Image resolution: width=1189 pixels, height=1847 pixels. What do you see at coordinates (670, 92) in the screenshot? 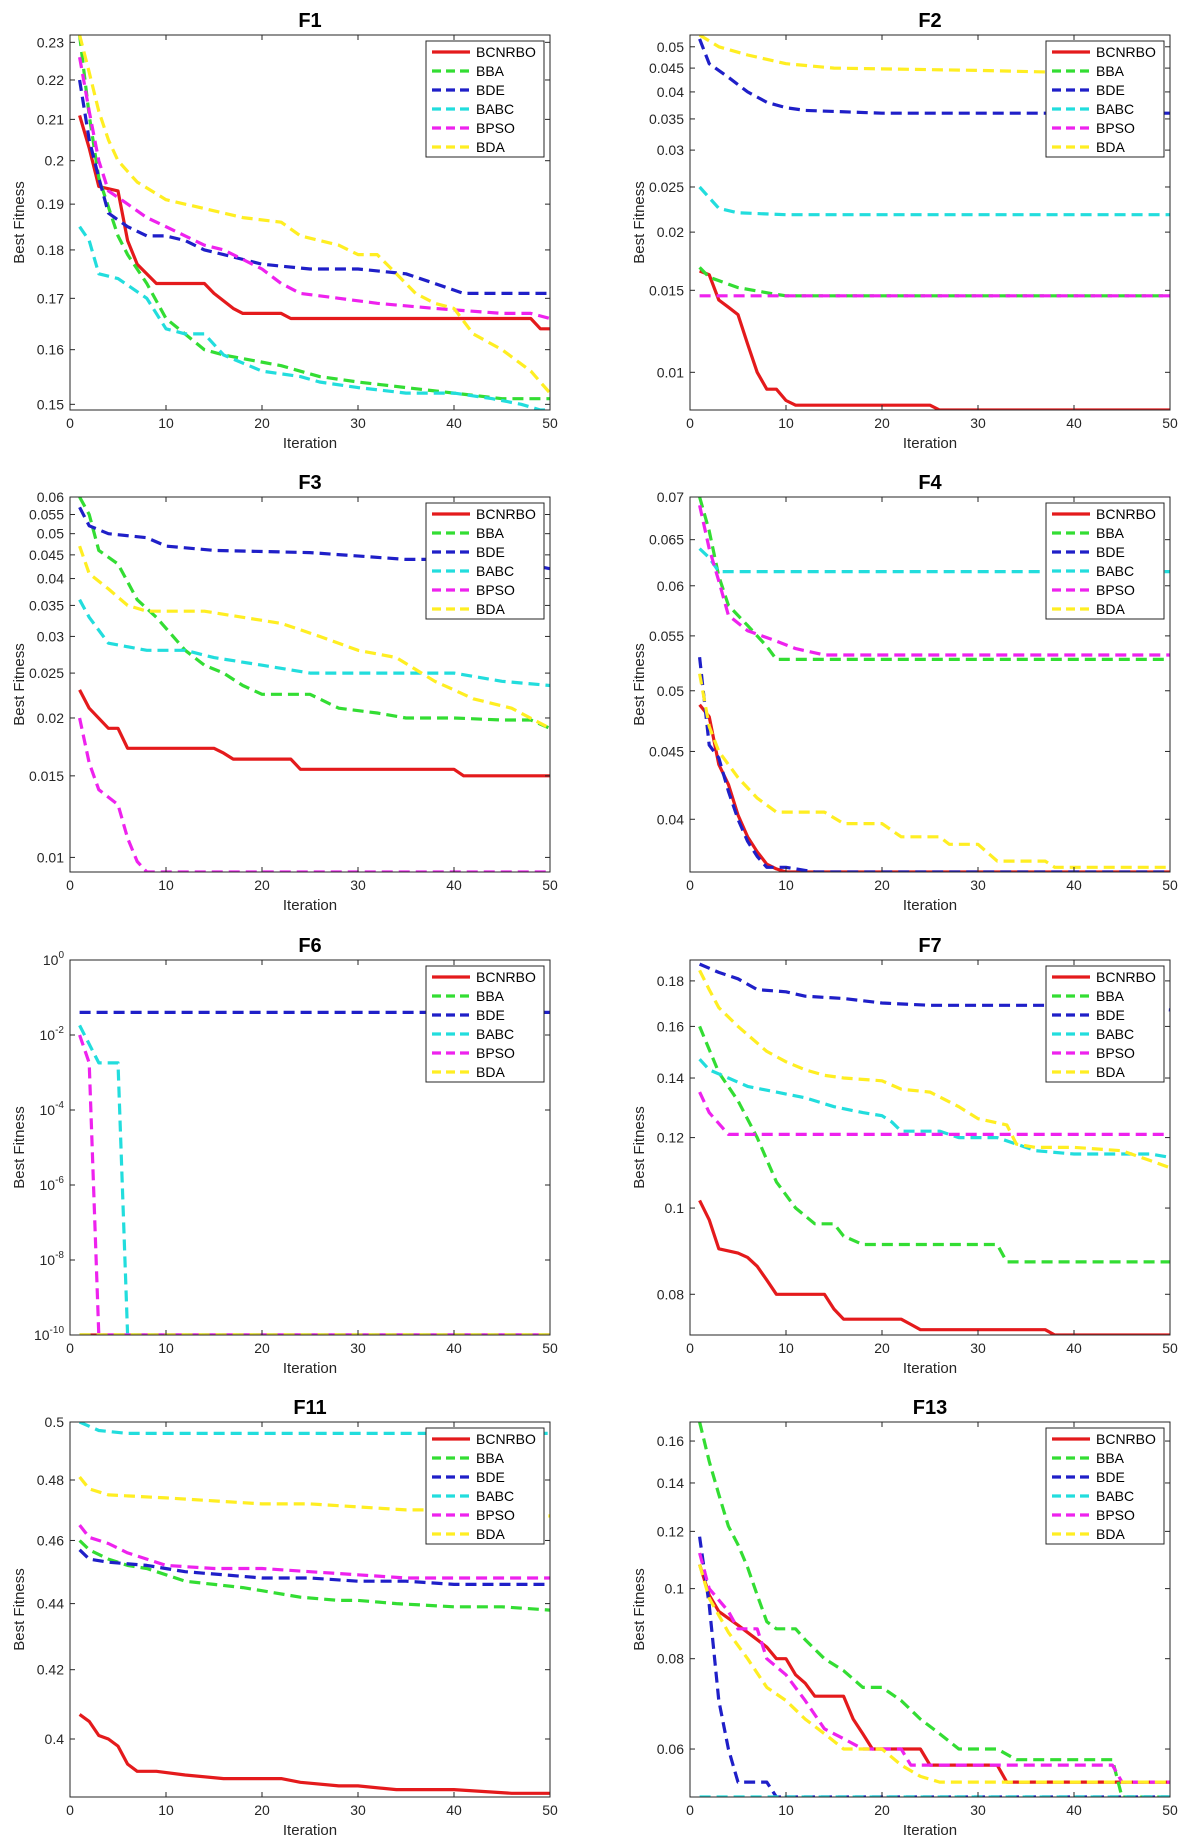
I see `y-tick-label: 0.04` at bounding box center [670, 92].